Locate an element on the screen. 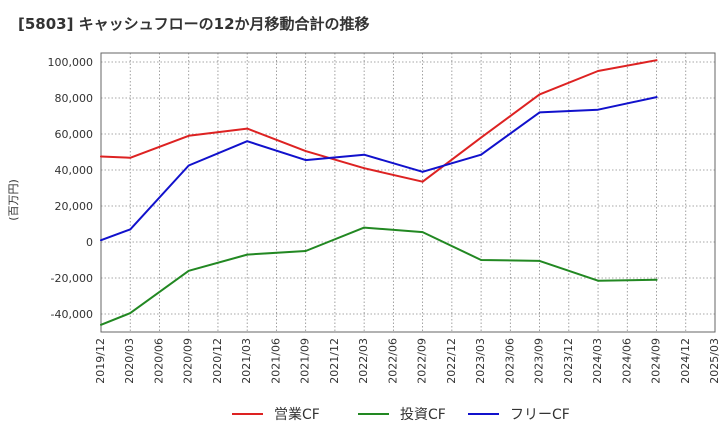 This screenshot has width=720, height=440. y-tick-label: 0 is located at coordinates (89, 242).